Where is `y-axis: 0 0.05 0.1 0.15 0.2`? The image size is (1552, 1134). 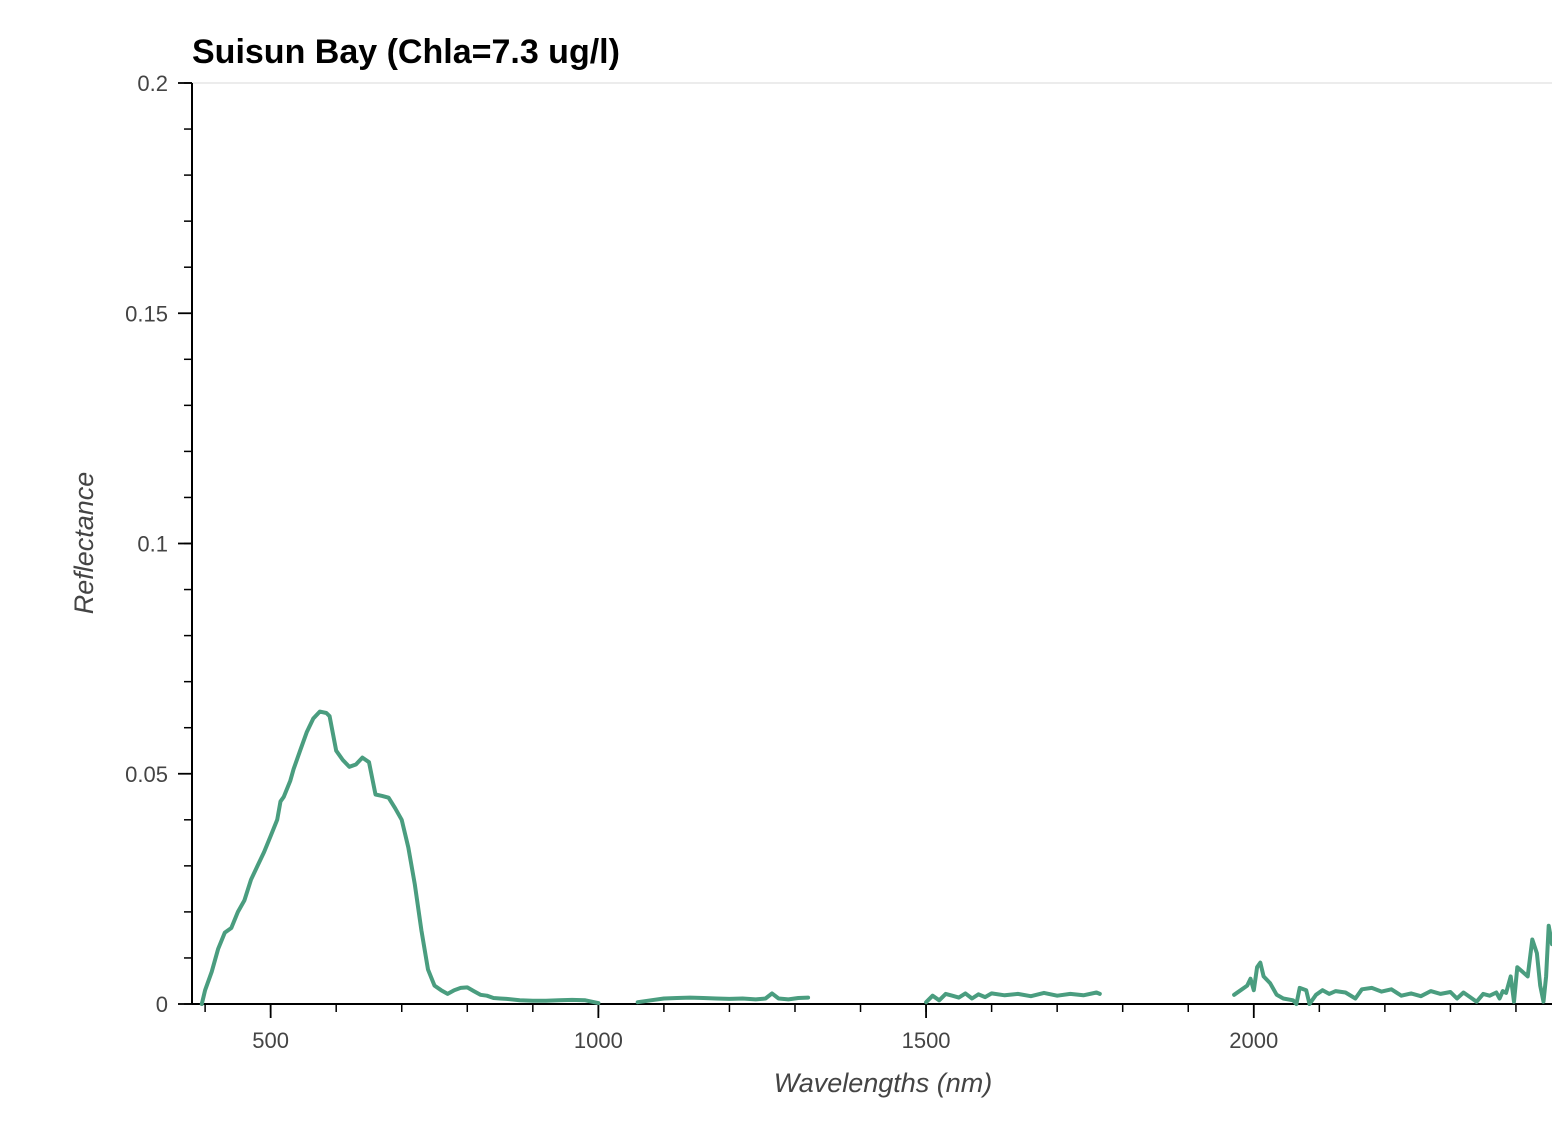 y-axis: 0 0.05 0.1 0.15 0.2 is located at coordinates (159, 544).